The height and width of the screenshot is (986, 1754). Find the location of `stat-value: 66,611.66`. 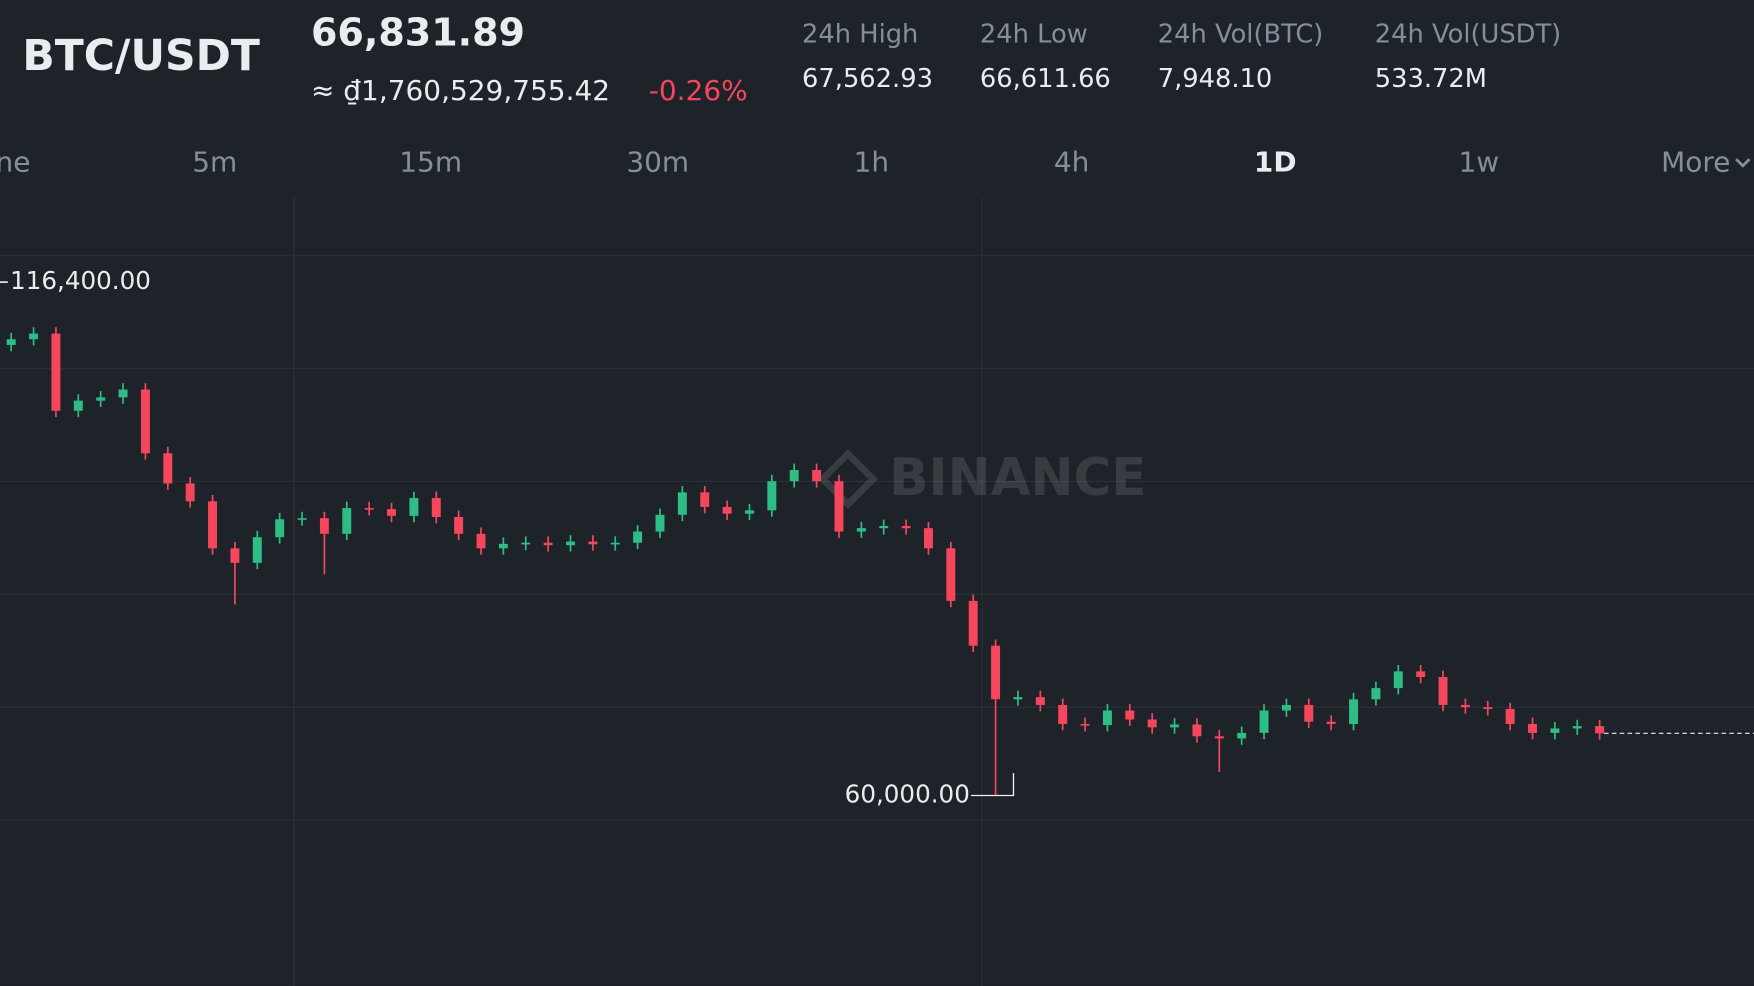

stat-value: 66,611.66 is located at coordinates (1045, 79).